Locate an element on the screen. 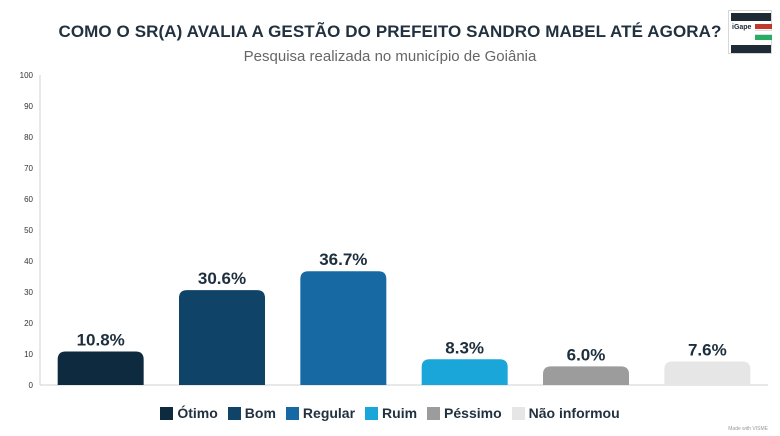 The image size is (780, 436). legend-label: Péssimo is located at coordinates (473, 413).